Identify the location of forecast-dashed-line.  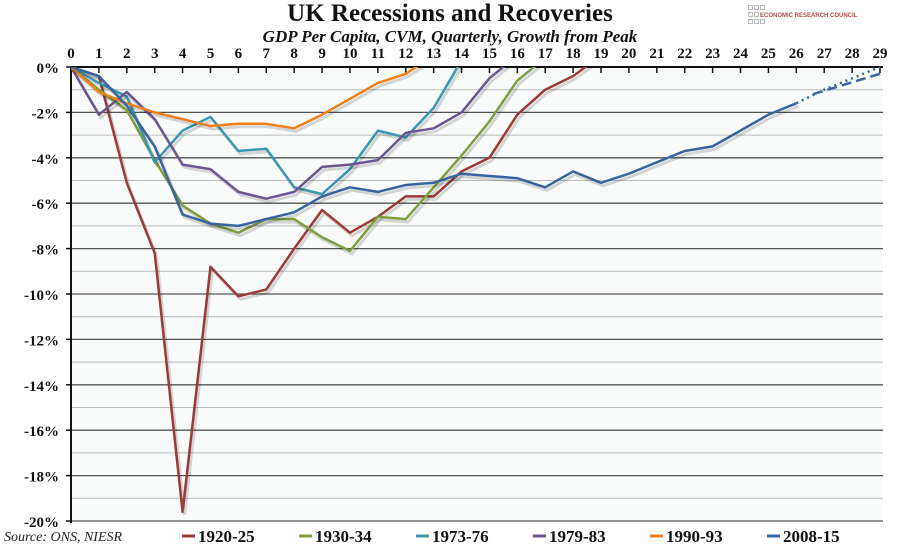
(846, 84).